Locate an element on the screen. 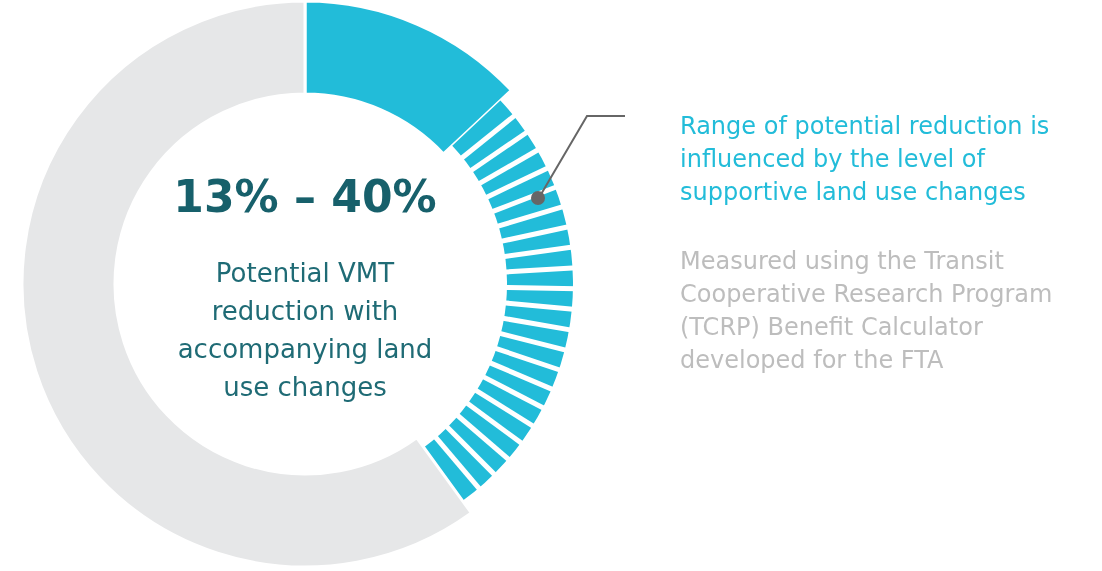 Image resolution: width=1102 pixels, height=571 pixels. text: Measured using the Transit Cooperative Research Program (TCRP) Benefit Calculator developed for the FTA is located at coordinates (866, 310).